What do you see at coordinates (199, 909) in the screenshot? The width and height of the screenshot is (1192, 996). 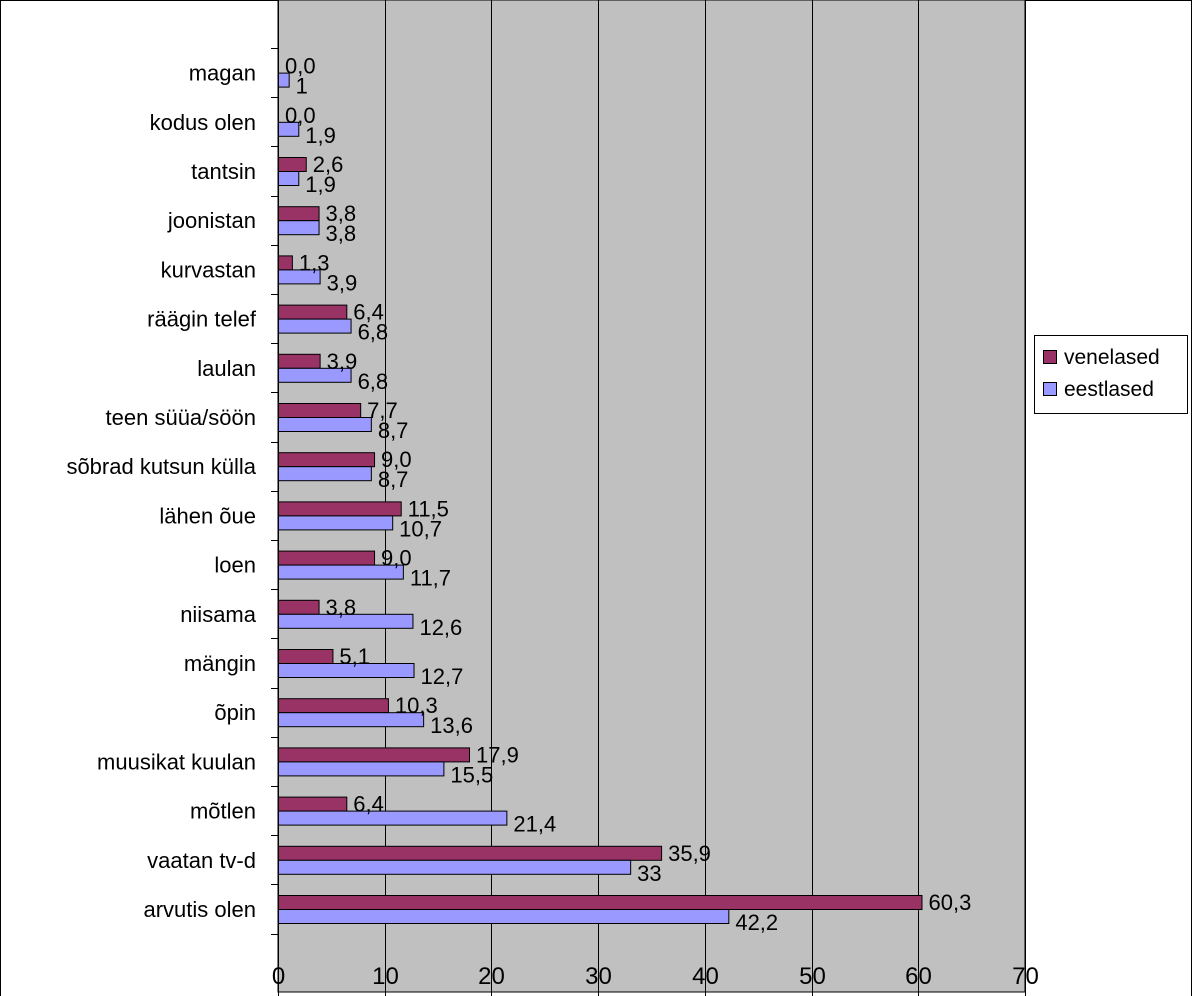 I see `category-label: arvutis olen` at bounding box center [199, 909].